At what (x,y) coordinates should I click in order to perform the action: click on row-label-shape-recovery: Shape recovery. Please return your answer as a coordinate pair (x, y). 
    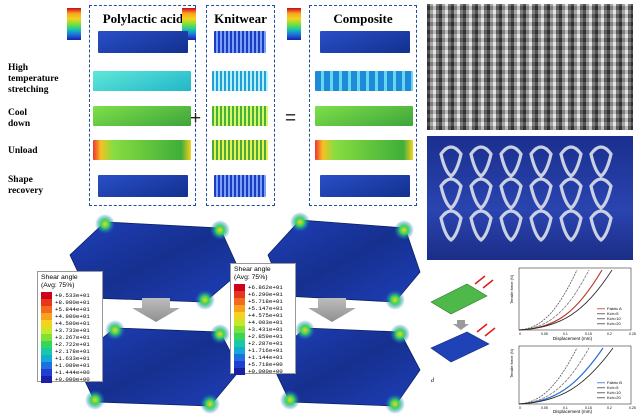
    Looking at the image, I should click on (26, 185).